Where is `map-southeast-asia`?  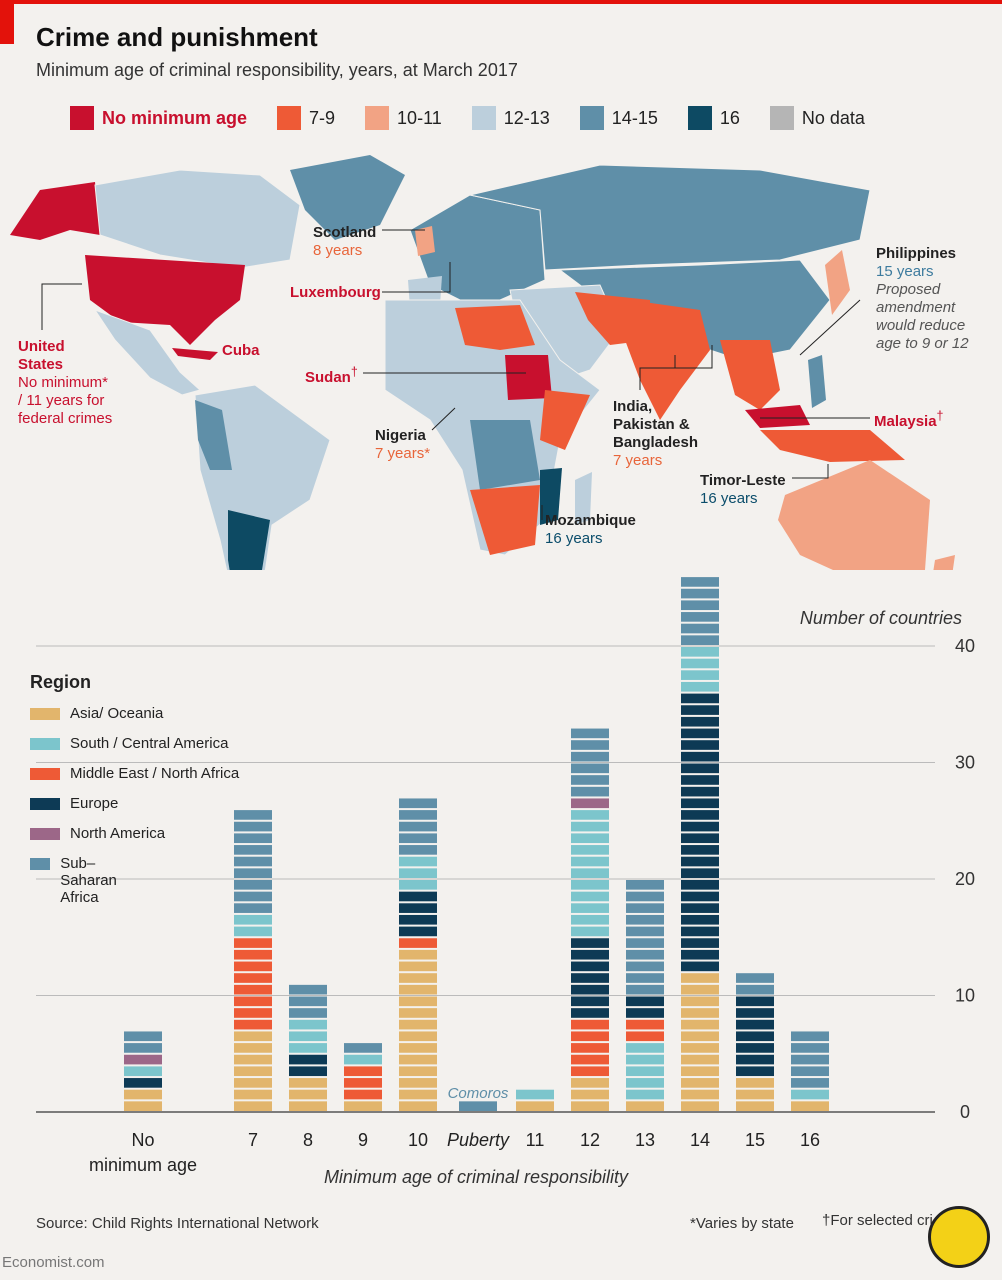 map-southeast-asia is located at coordinates (750, 375).